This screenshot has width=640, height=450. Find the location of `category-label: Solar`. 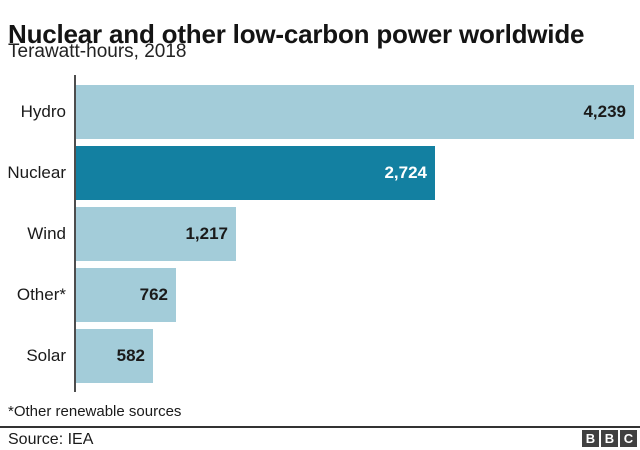

category-label: Solar is located at coordinates (46, 355).